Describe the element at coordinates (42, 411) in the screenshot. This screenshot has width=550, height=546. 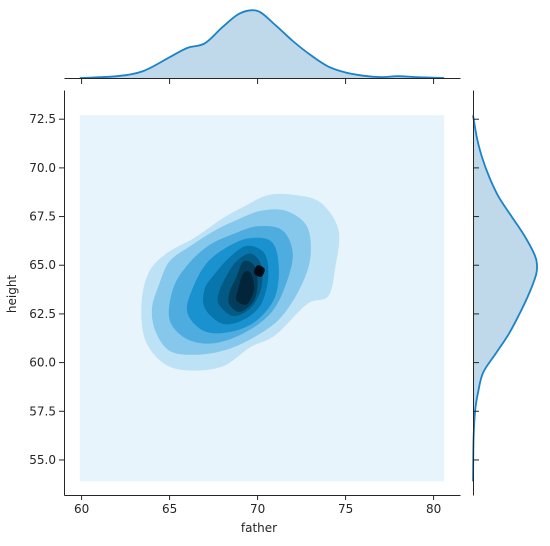
I see `y-tick-label: 57.5` at that location.